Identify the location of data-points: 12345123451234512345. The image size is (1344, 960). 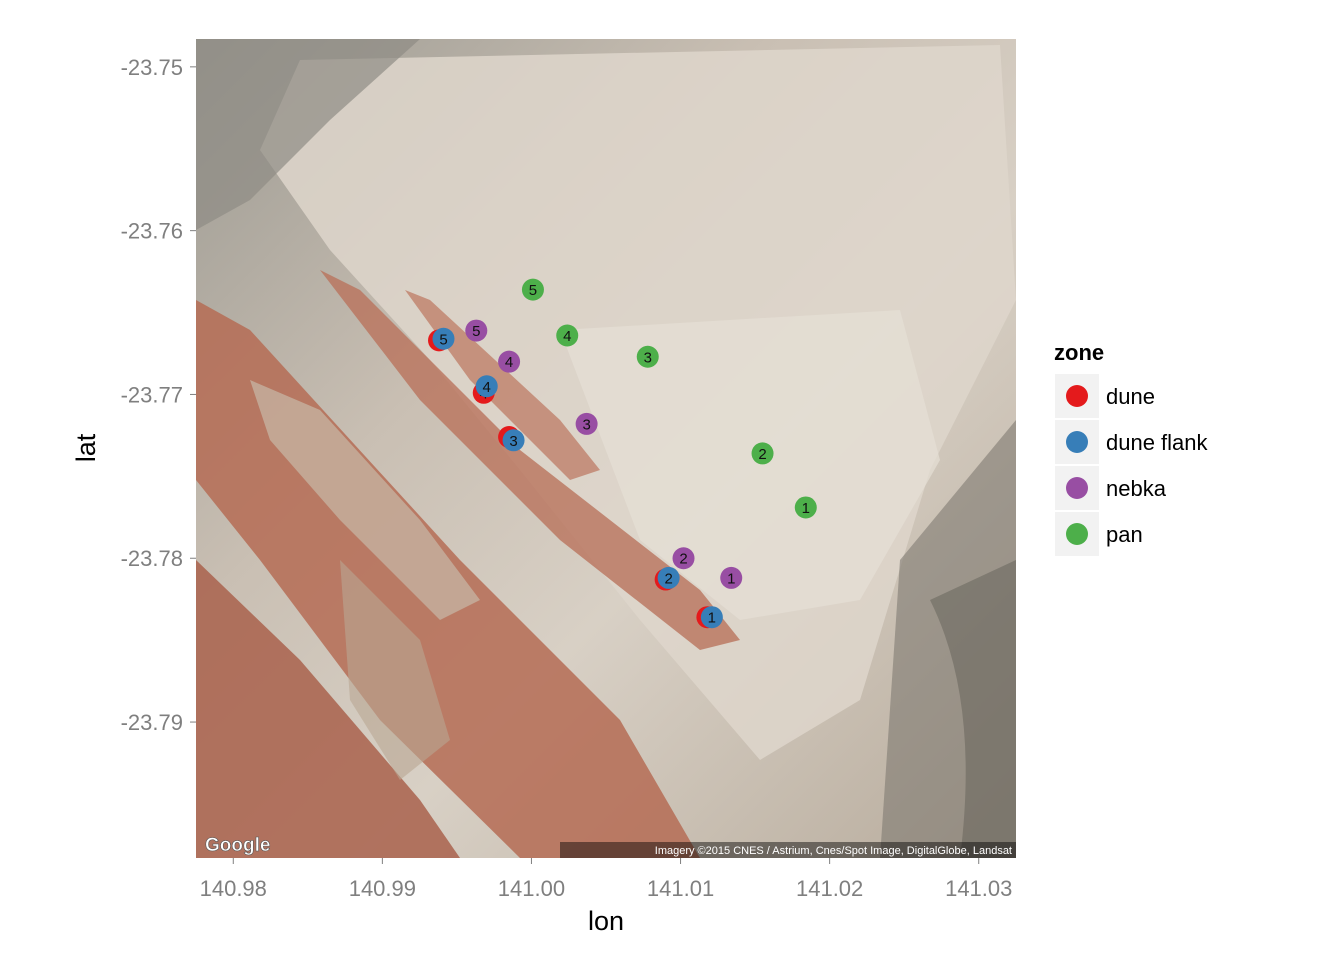
(622, 453).